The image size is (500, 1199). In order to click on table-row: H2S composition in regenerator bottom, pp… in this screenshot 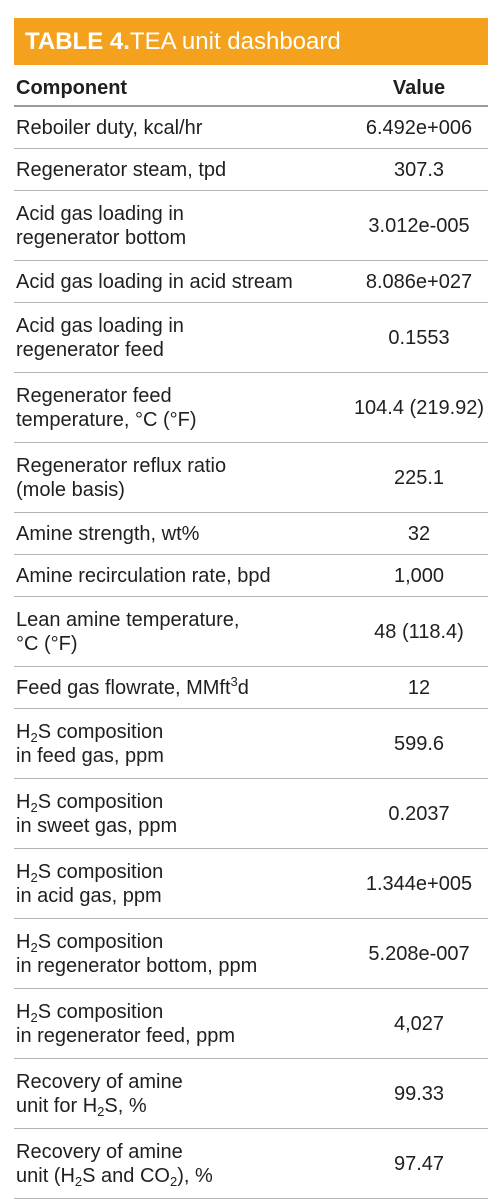, I will do `click(251, 954)`.